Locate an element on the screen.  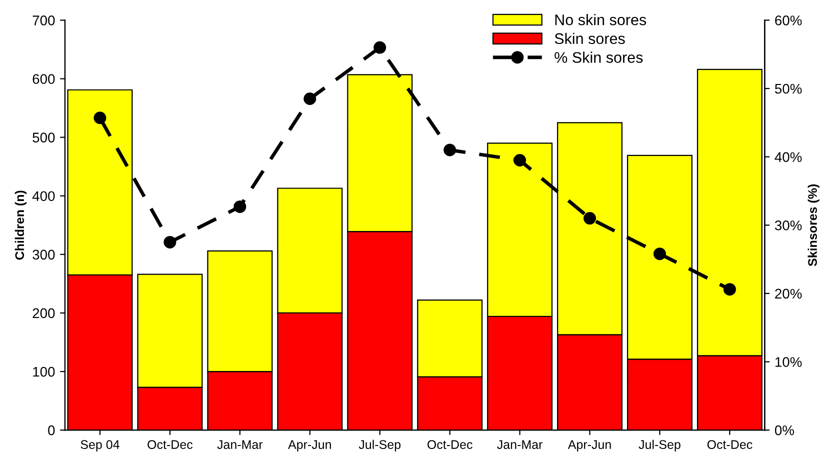
y-tick-label: 100 is located at coordinates (44, 371).